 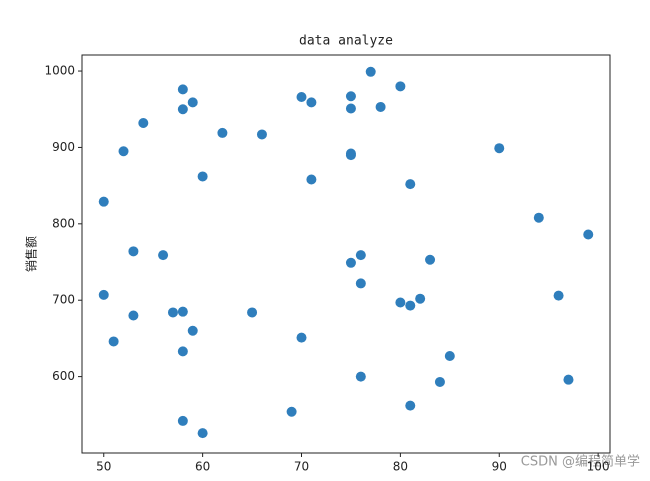 I want to click on y-tick-label: 600, so click(x=63, y=376).